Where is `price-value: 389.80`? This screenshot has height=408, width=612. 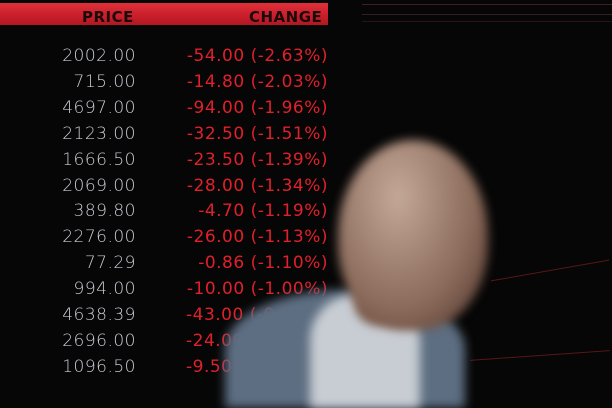 price-value: 389.80 is located at coordinates (104, 211).